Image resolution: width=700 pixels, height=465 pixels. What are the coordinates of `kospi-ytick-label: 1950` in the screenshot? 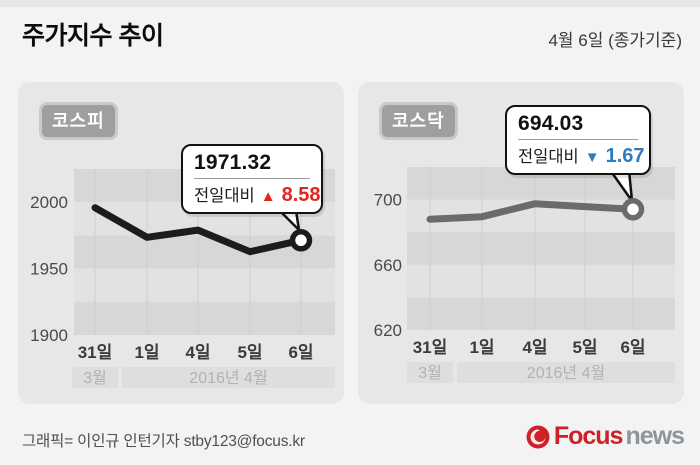 It's located at (49, 269).